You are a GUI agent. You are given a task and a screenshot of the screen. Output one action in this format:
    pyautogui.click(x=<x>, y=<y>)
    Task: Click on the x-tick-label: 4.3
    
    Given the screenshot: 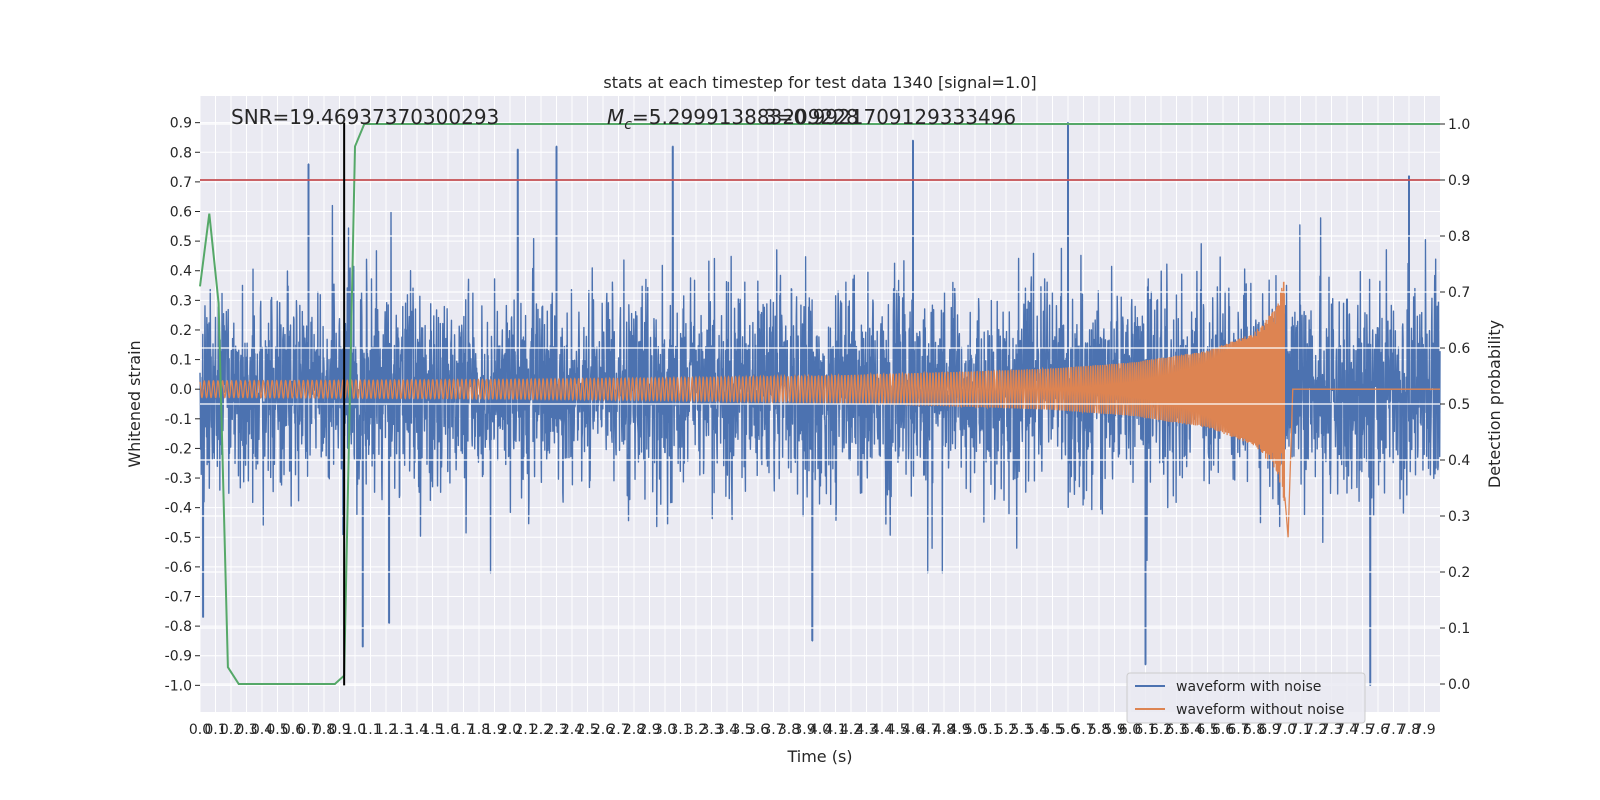 What is the action you would take?
    pyautogui.click(x=866, y=730)
    